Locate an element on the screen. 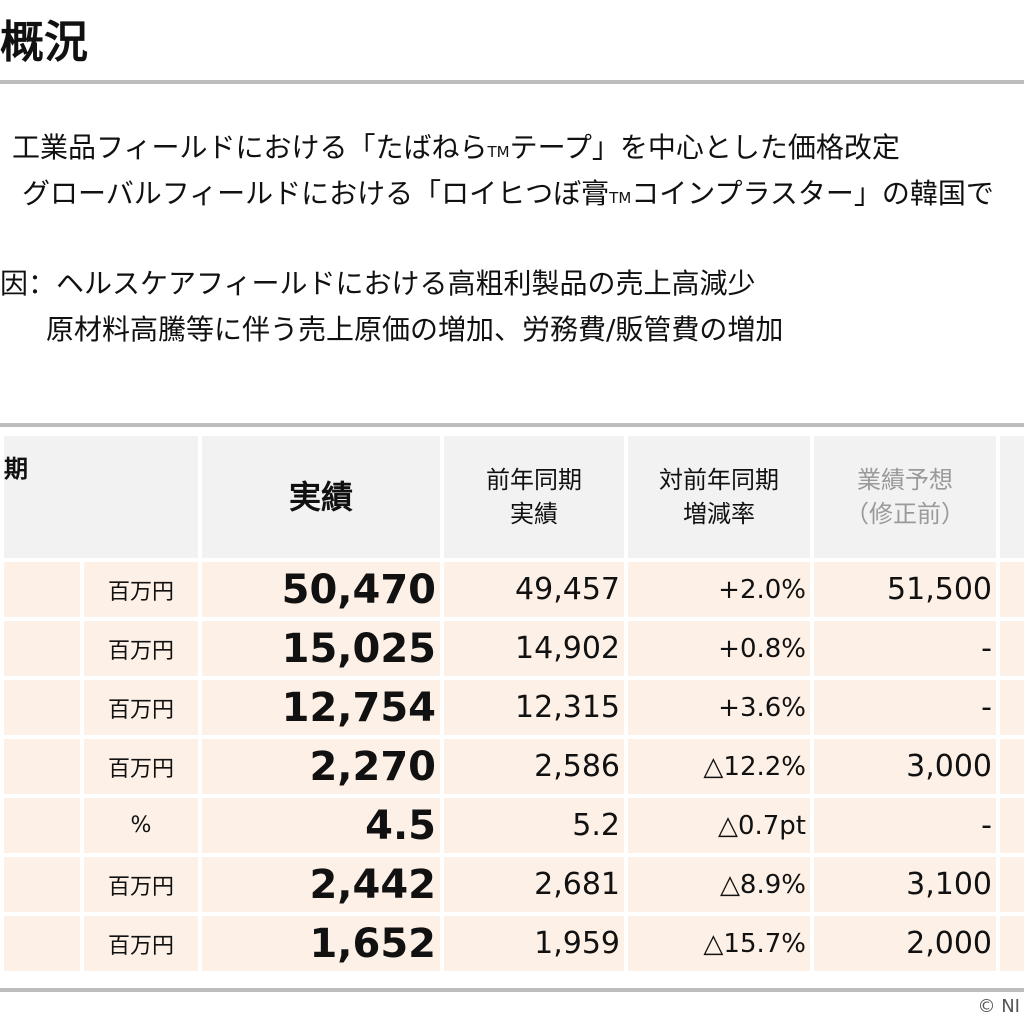  table-row: 百万円 2,442 2,681 △8.9% 3,100 is located at coordinates (514, 884).